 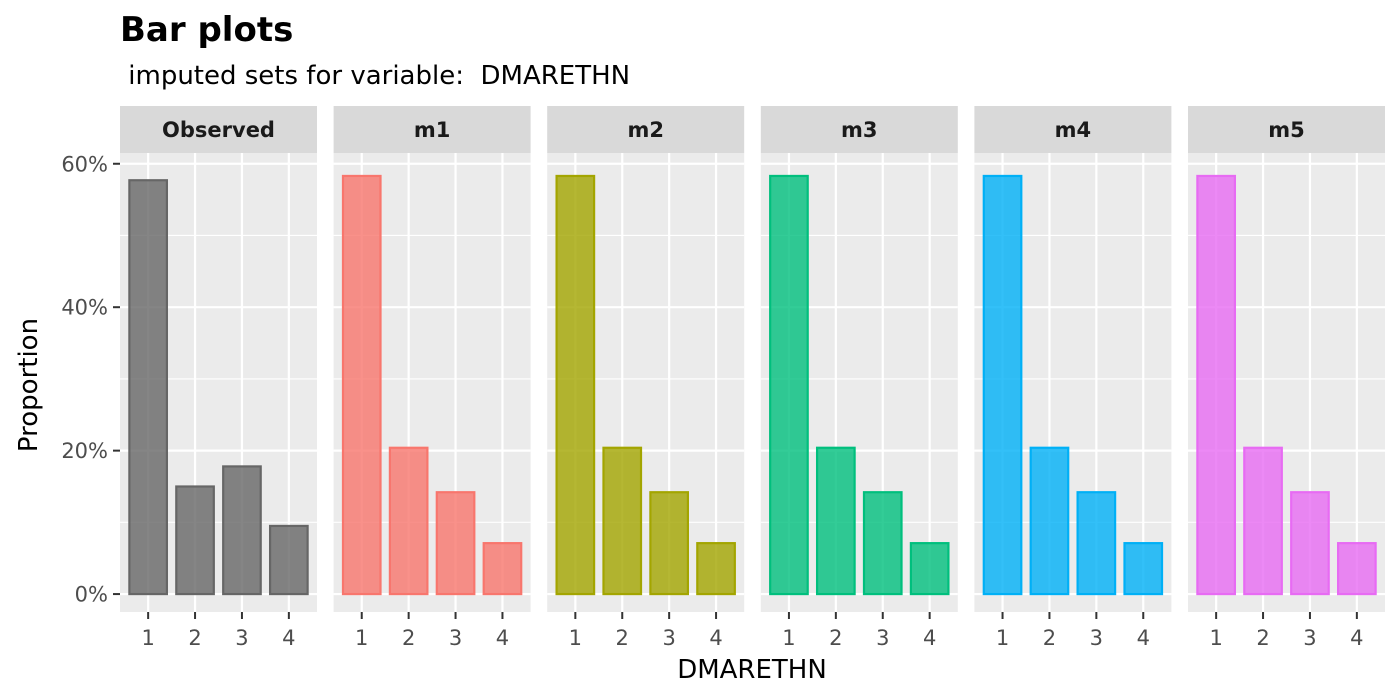 What do you see at coordinates (84, 451) in the screenshot?
I see `y-tick-label: 20%` at bounding box center [84, 451].